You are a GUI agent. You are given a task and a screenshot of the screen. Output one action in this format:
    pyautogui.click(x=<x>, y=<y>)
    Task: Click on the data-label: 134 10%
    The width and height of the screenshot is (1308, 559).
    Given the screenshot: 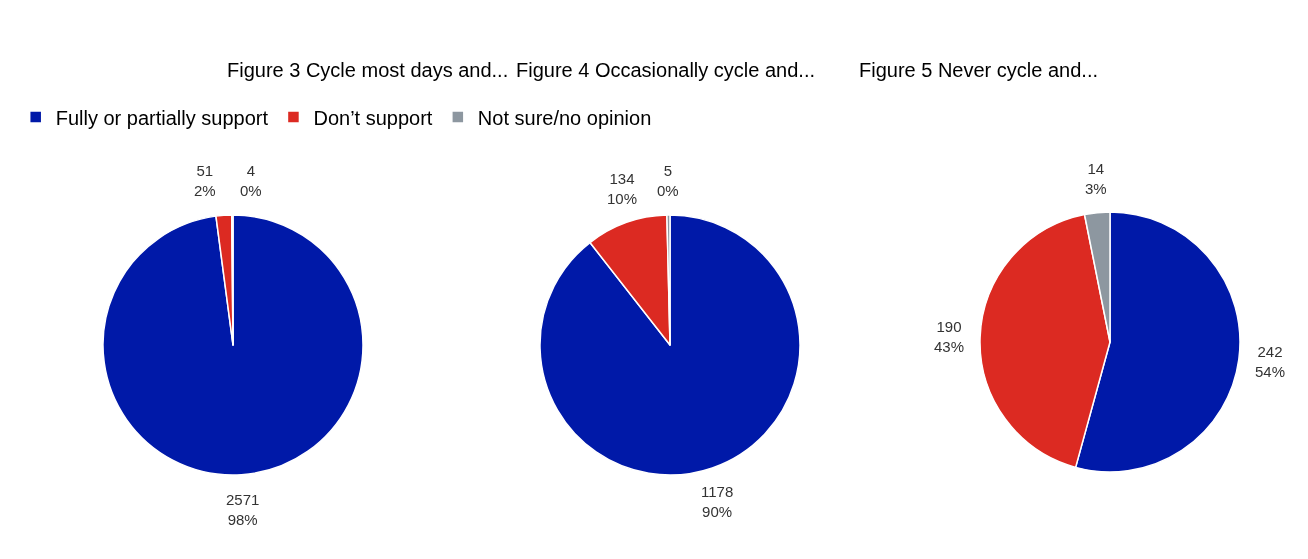 What is the action you would take?
    pyautogui.click(x=622, y=188)
    